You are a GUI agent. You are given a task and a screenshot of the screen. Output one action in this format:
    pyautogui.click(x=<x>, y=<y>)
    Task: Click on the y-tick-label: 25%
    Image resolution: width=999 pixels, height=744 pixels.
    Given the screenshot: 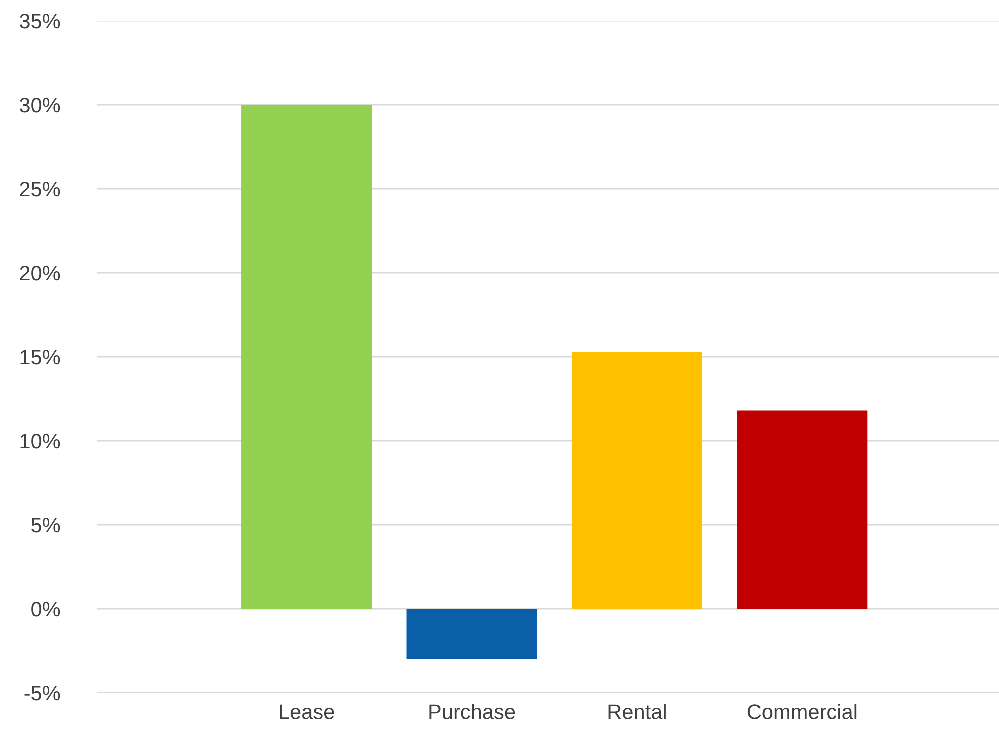 What is the action you would take?
    pyautogui.click(x=40, y=189)
    